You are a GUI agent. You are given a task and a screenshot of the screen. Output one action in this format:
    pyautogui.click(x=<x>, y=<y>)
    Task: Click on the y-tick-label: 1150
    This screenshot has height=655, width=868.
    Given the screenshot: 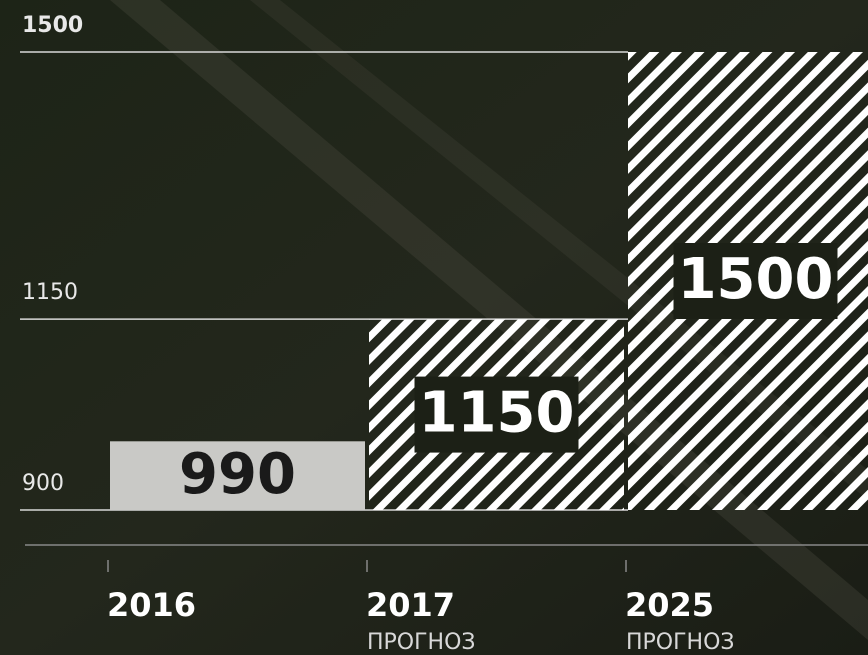 What is the action you would take?
    pyautogui.click(x=50, y=292)
    